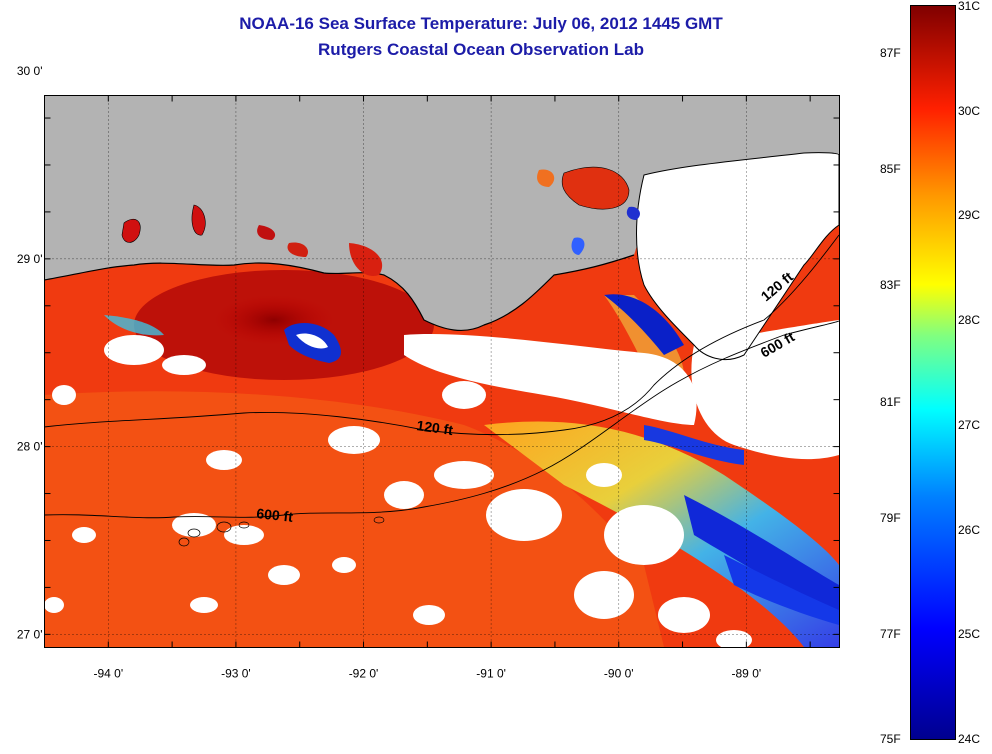 This screenshot has width=992, height=754. What do you see at coordinates (747, 674) in the screenshot?
I see `lon-tick-label: -89 0'` at bounding box center [747, 674].